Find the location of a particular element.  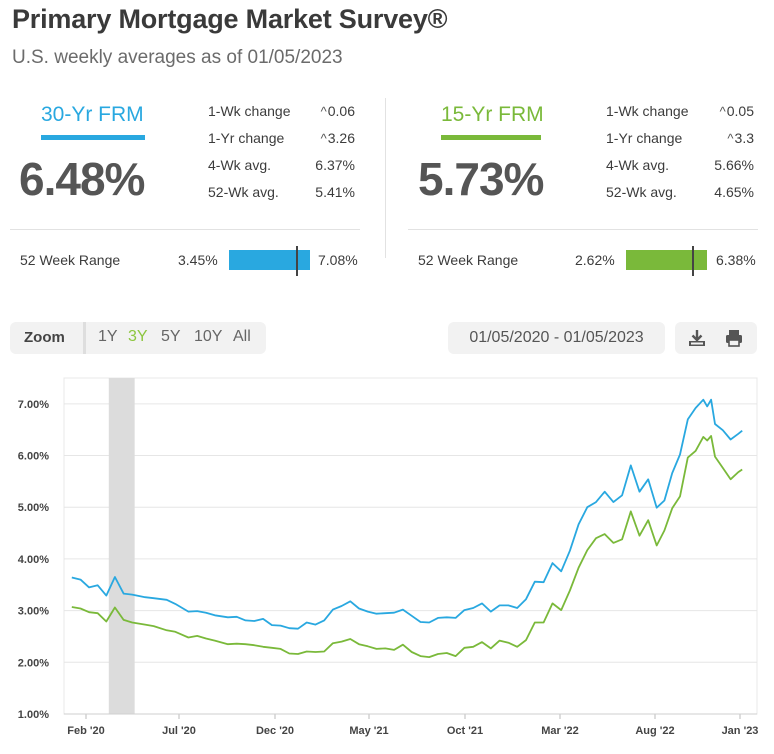

rate-underline-30yr is located at coordinates (93, 137).